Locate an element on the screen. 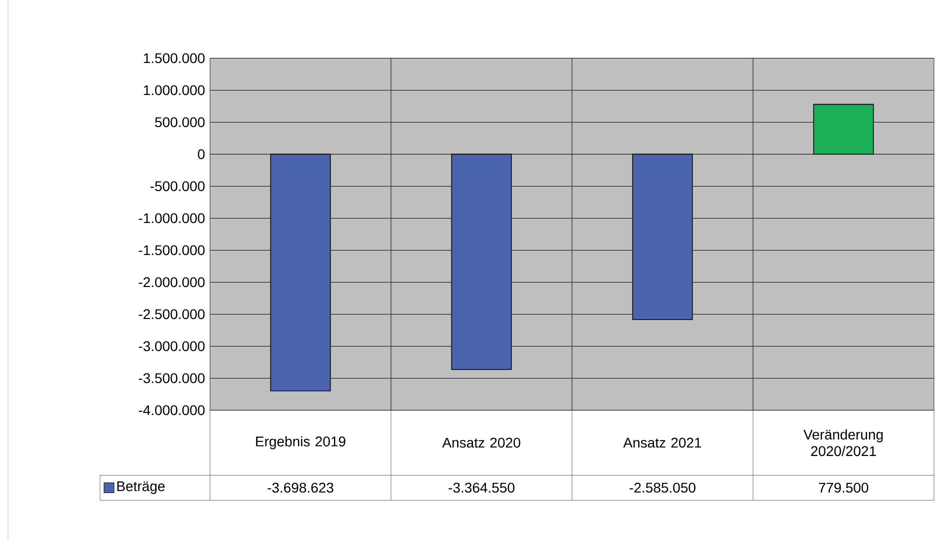 Image resolution: width=943 pixels, height=540 pixels. y-tick-label: 1.000.000 is located at coordinates (174, 90).